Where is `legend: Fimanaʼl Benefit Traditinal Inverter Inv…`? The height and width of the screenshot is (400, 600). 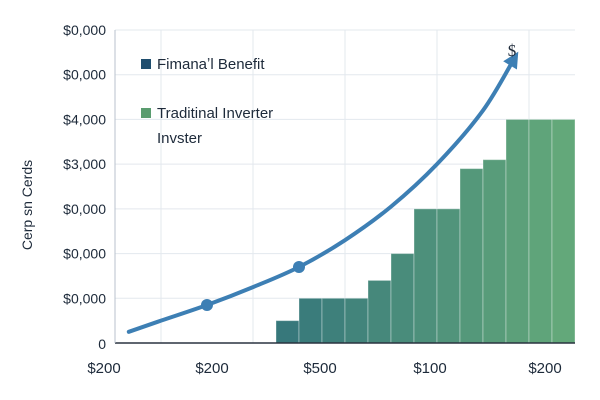 legend: Fimanaʼl Benefit Traditinal Inverter Inv… is located at coordinates (207, 101).